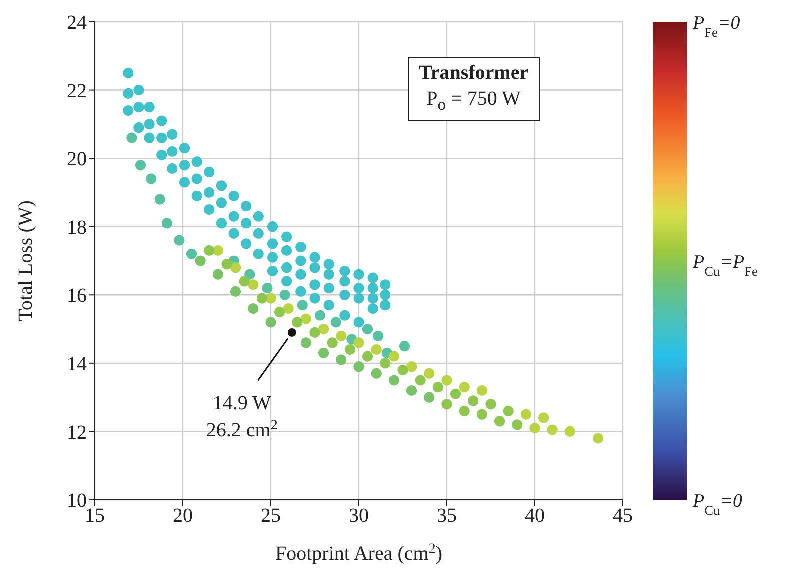  Describe the element at coordinates (725, 265) in the screenshot. I see `text: P$_{Cu}$=P$_{Fe}$` at that location.